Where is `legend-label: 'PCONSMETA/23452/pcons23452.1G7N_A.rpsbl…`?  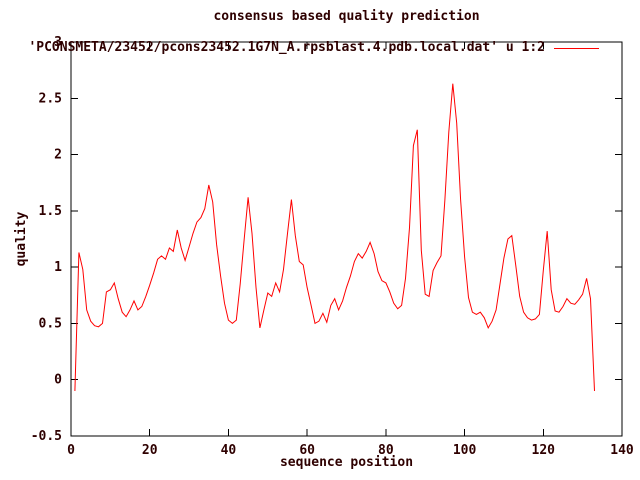 legend-label: 'PCONSMETA/23452/pcons23452.1G7N_A.rpsbl… is located at coordinates (286, 47).